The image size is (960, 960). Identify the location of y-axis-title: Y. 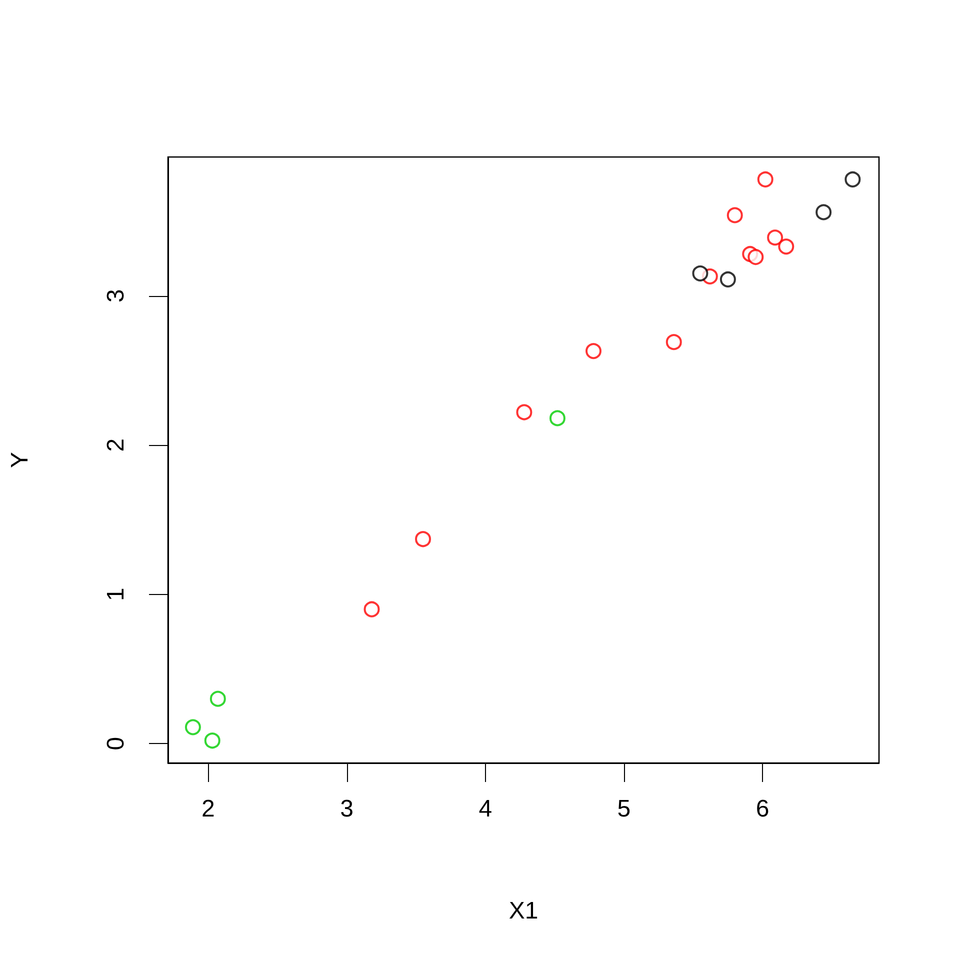
(20, 460).